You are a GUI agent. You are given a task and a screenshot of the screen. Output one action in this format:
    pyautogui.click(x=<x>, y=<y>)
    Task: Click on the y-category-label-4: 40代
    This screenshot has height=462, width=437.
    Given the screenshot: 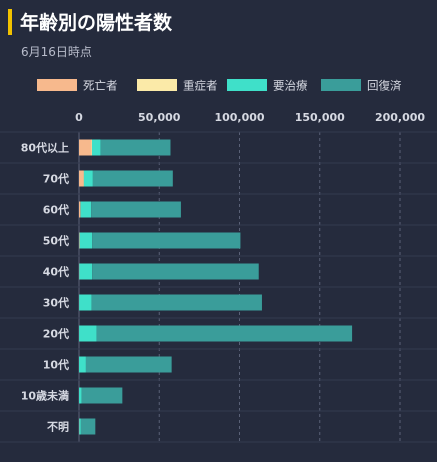 What is the action you would take?
    pyautogui.click(x=56, y=272)
    